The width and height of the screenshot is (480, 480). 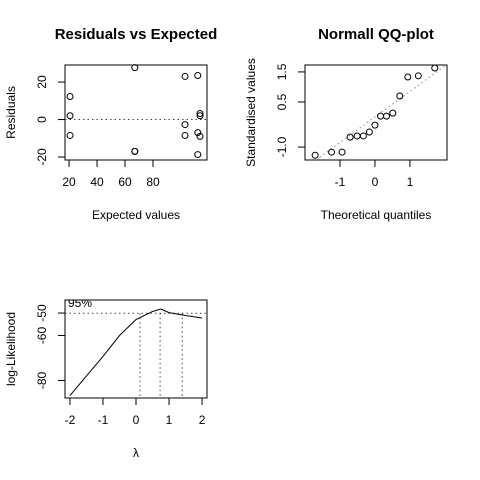 What do you see at coordinates (69, 182) in the screenshot?
I see `x-tick-label: 20` at bounding box center [69, 182].